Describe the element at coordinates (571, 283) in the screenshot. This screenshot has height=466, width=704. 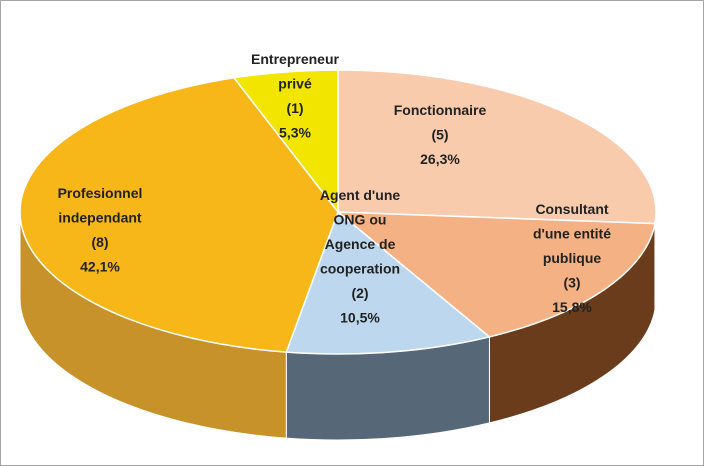
I see `slice-count-label: (3)` at that location.